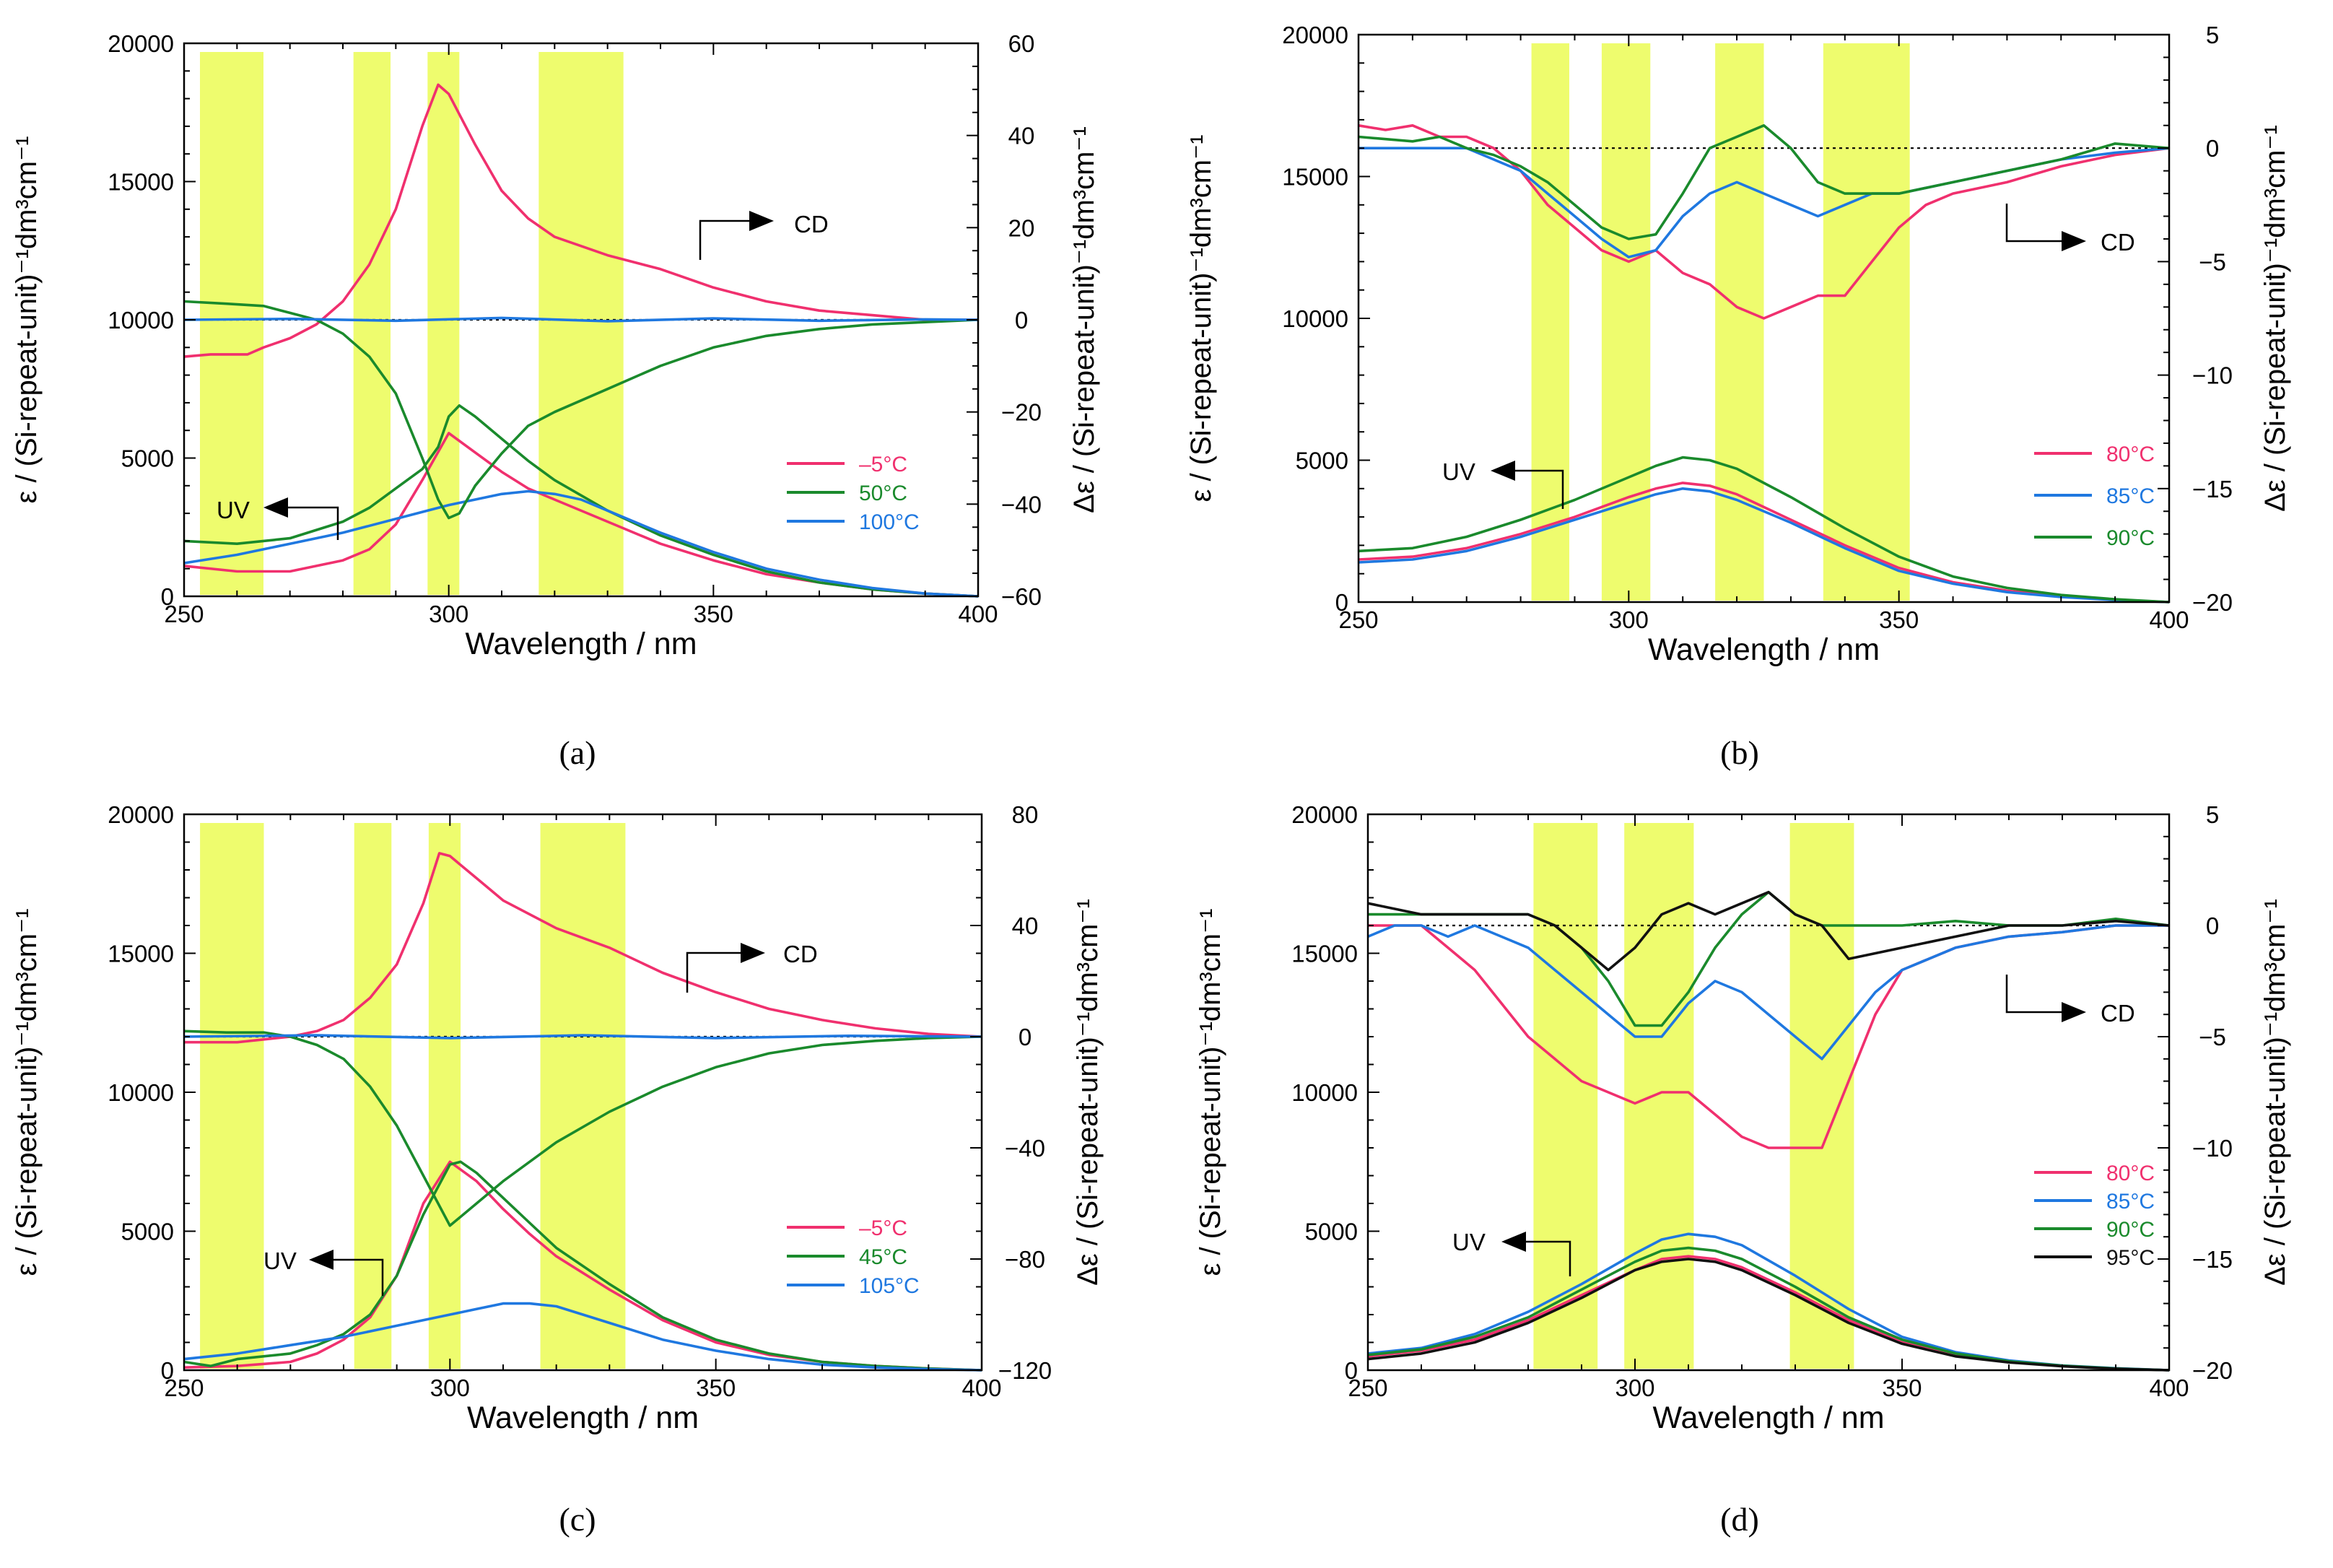 The width and height of the screenshot is (2333, 1568). I want to click on y2-tick-label: 60, so click(1021, 43).